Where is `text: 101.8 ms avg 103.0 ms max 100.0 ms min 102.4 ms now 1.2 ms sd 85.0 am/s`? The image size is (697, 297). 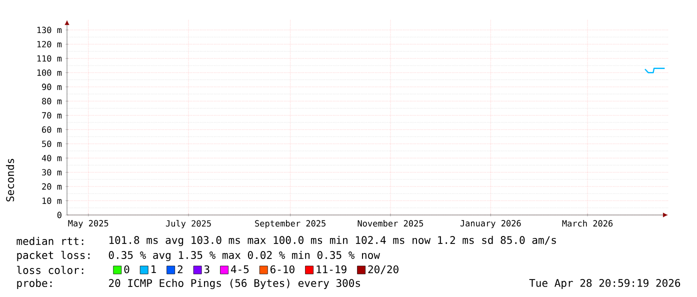
text: 101.8 ms avg 103.0 ms max 100.0 ms min 102.4 ms now 1.2 ms sd 85.0 am/s is located at coordinates (332, 241).